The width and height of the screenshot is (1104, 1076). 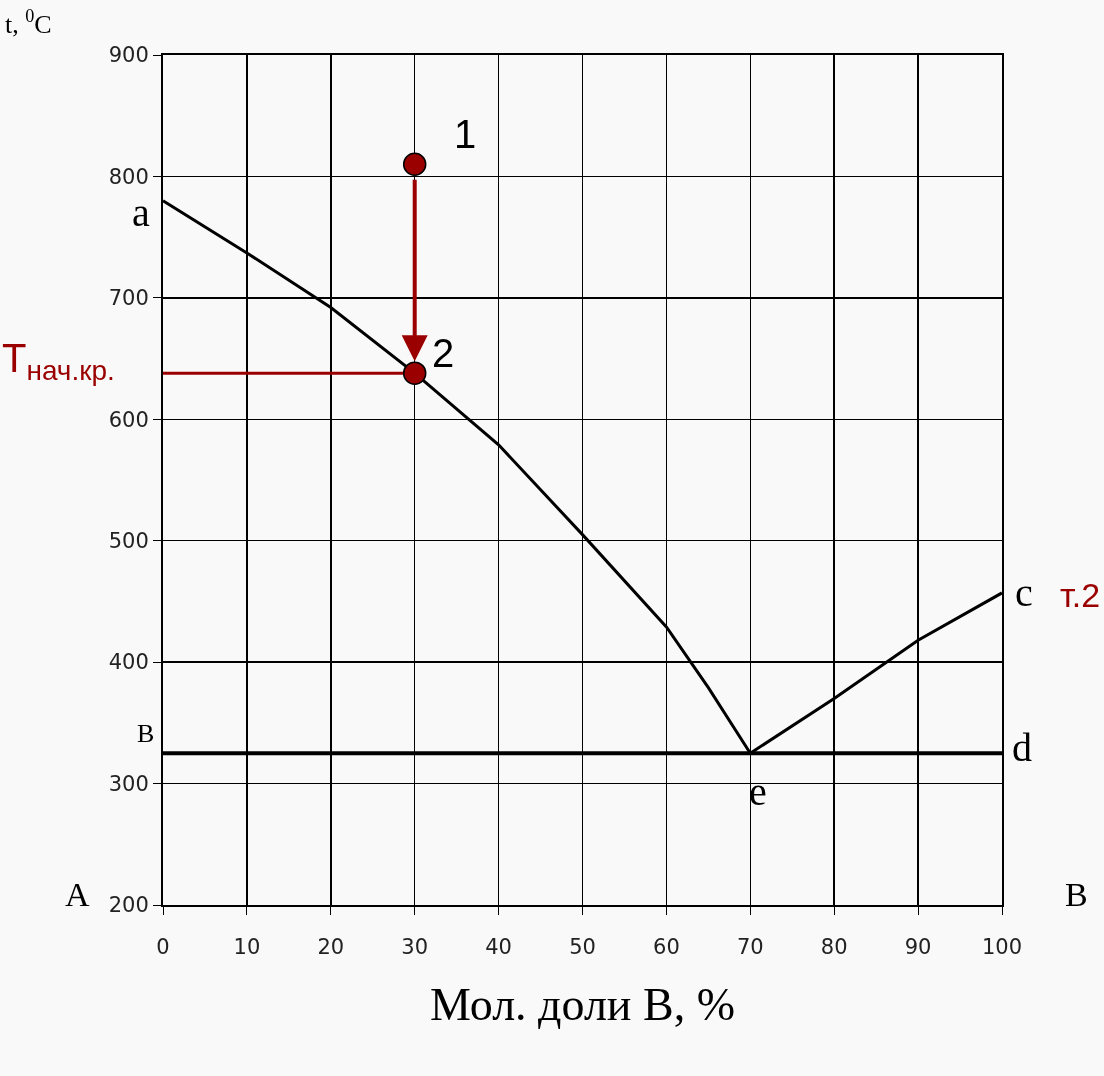 I want to click on text: B, so click(x=1076, y=894).